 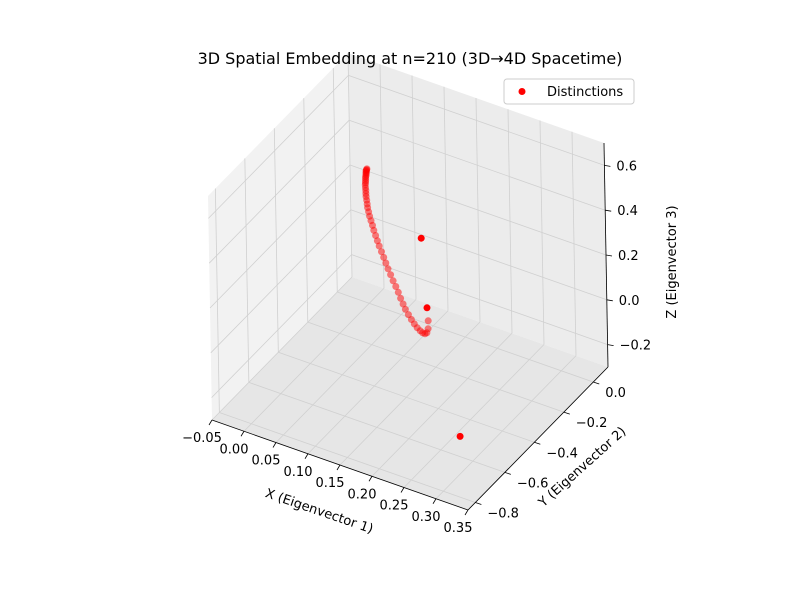 What do you see at coordinates (503, 513) in the screenshot?
I see `y-tick-label: −0.8` at bounding box center [503, 513].